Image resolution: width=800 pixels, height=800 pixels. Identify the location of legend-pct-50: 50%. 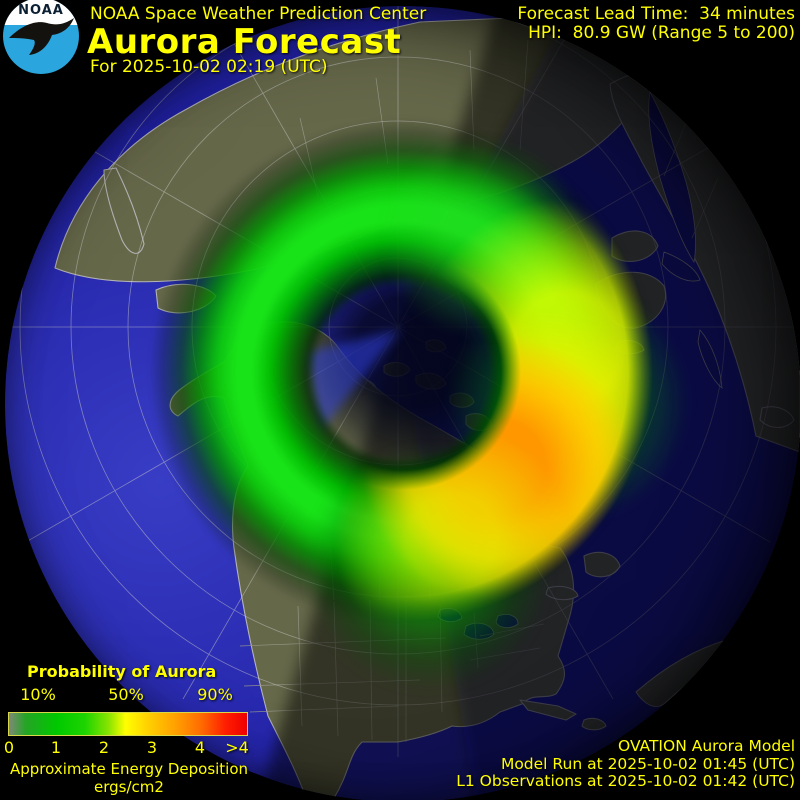
(126, 694).